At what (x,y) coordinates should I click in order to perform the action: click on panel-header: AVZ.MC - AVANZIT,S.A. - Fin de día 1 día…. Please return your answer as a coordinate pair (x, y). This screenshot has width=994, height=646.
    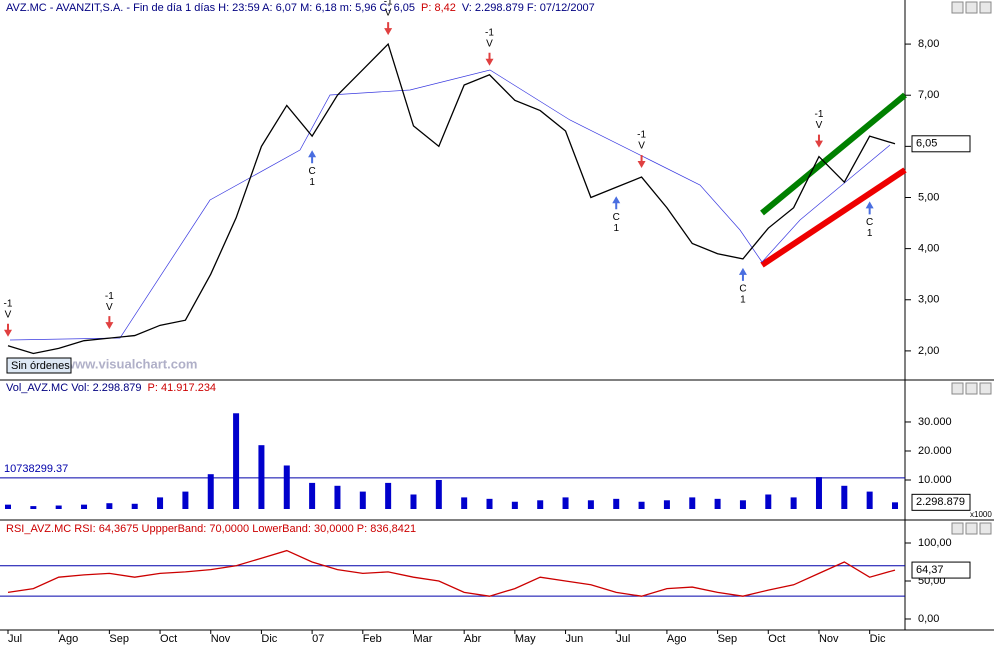
    Looking at the image, I should click on (300, 8).